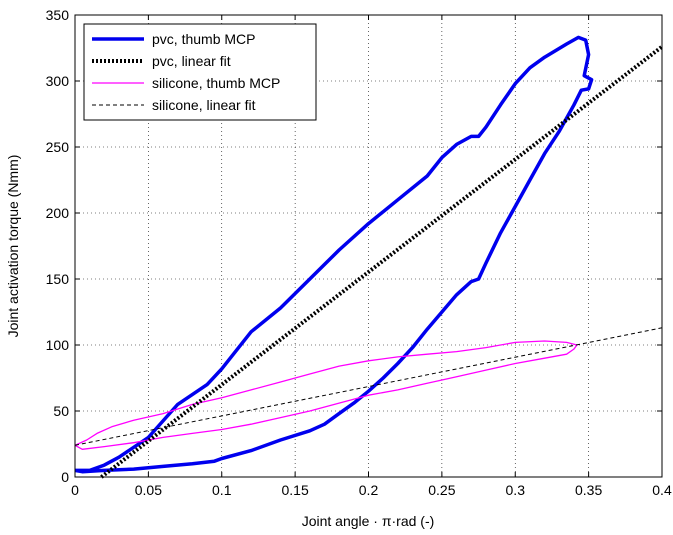 The width and height of the screenshot is (673, 535). What do you see at coordinates (295, 490) in the screenshot?
I see `x-tick-label: 0.15` at bounding box center [295, 490].